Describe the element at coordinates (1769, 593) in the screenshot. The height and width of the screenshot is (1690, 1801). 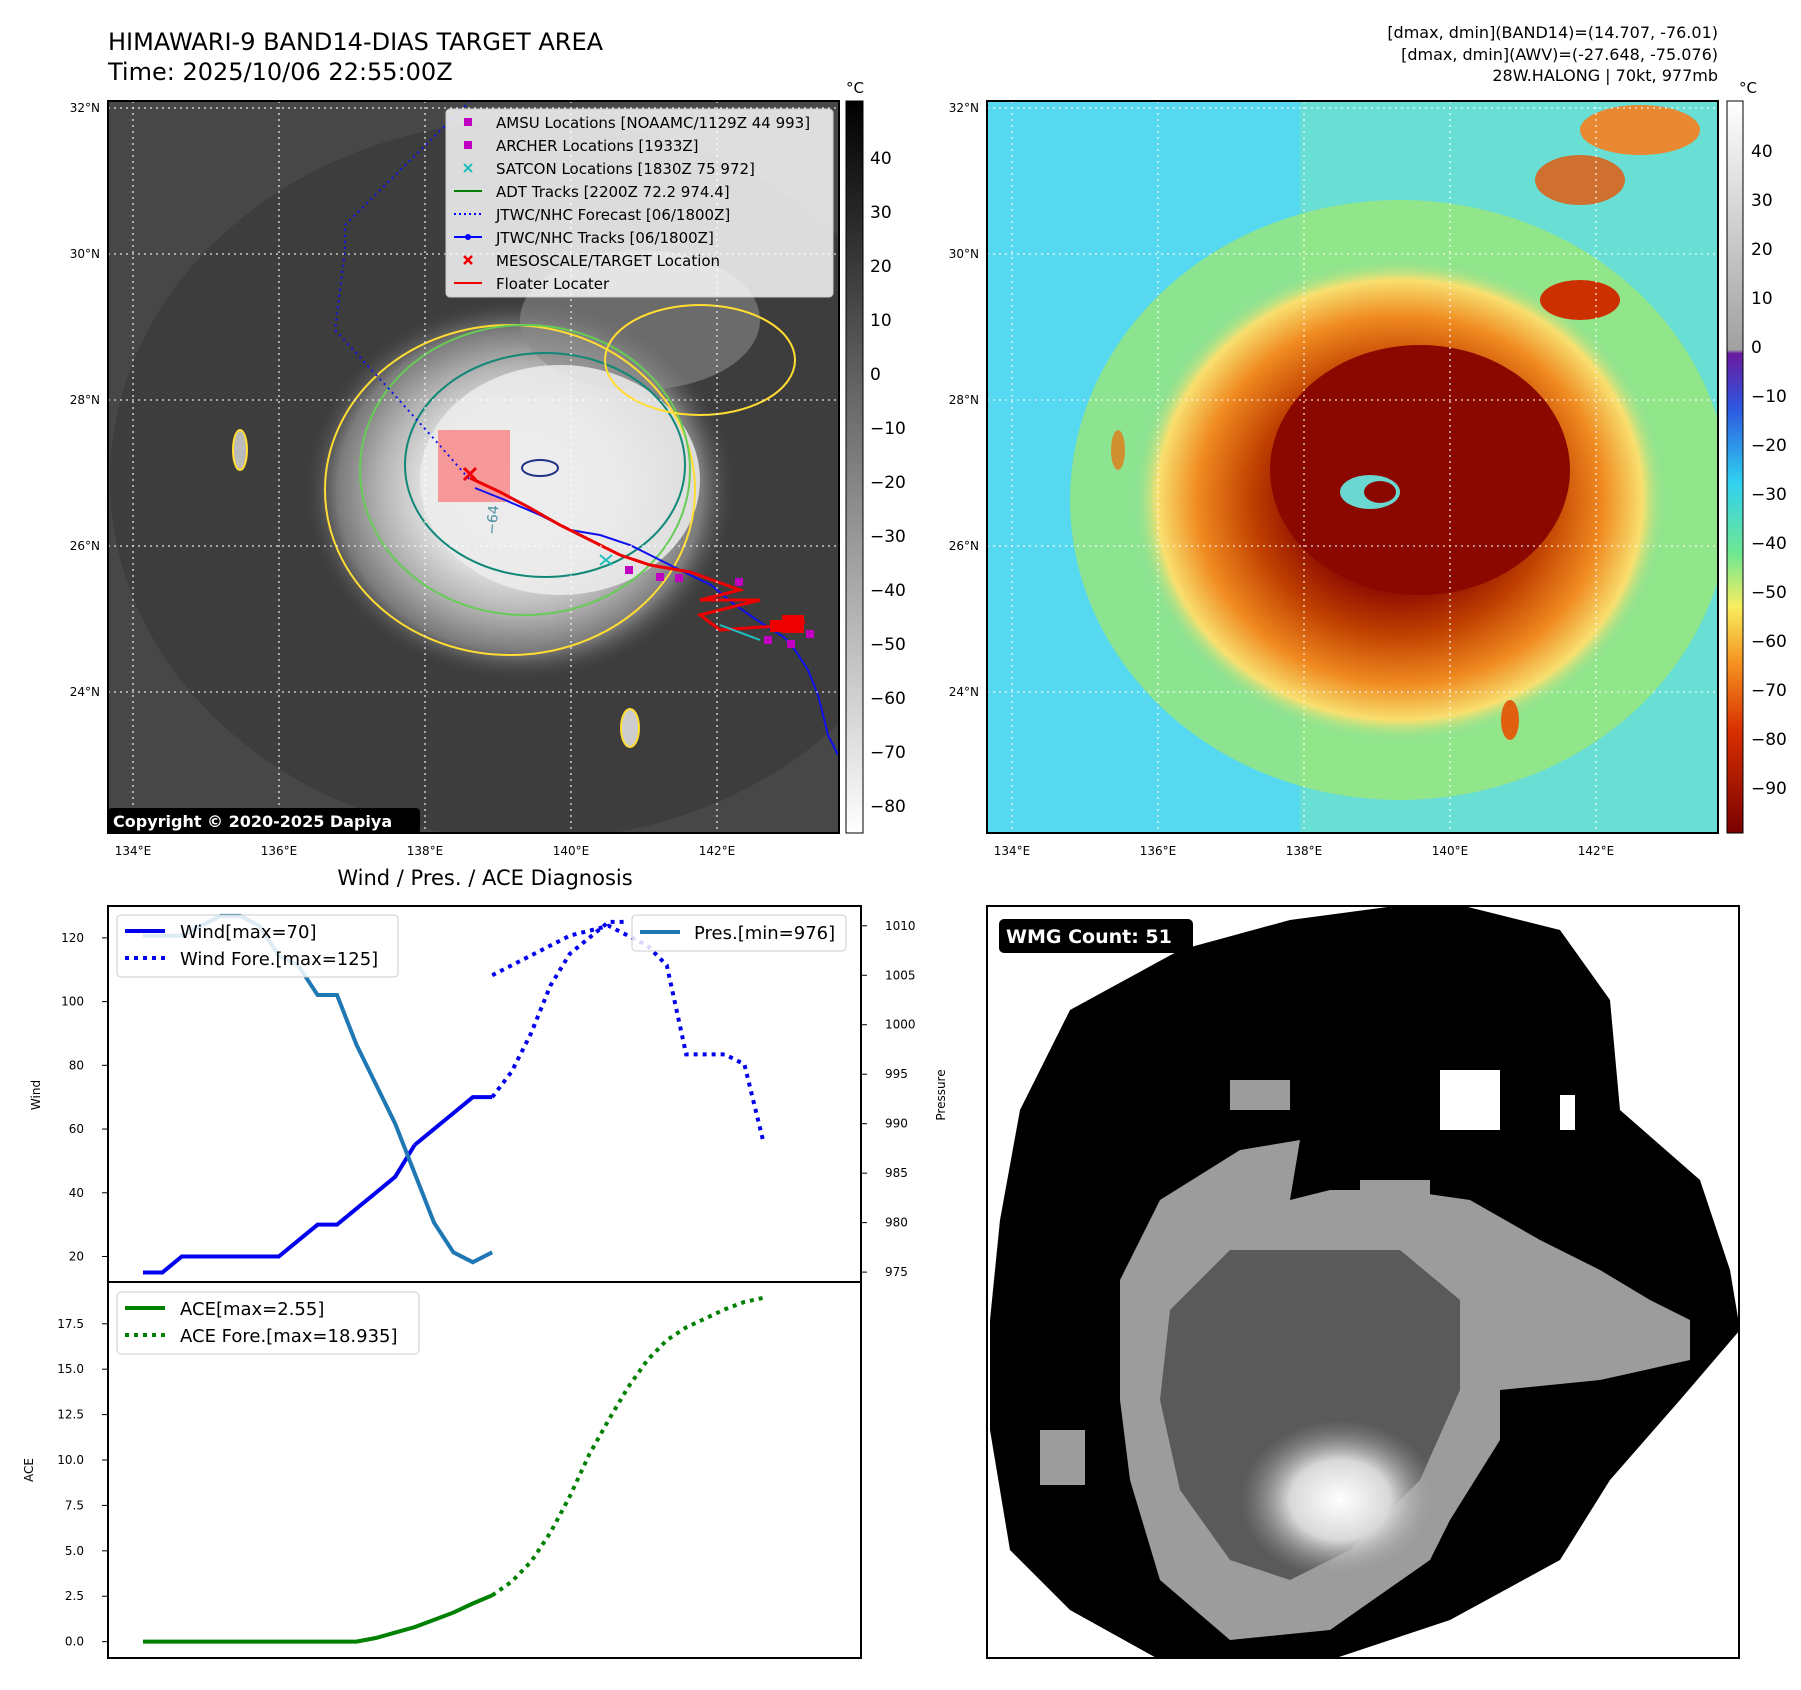
I see `awv-cb-tick: −50` at that location.